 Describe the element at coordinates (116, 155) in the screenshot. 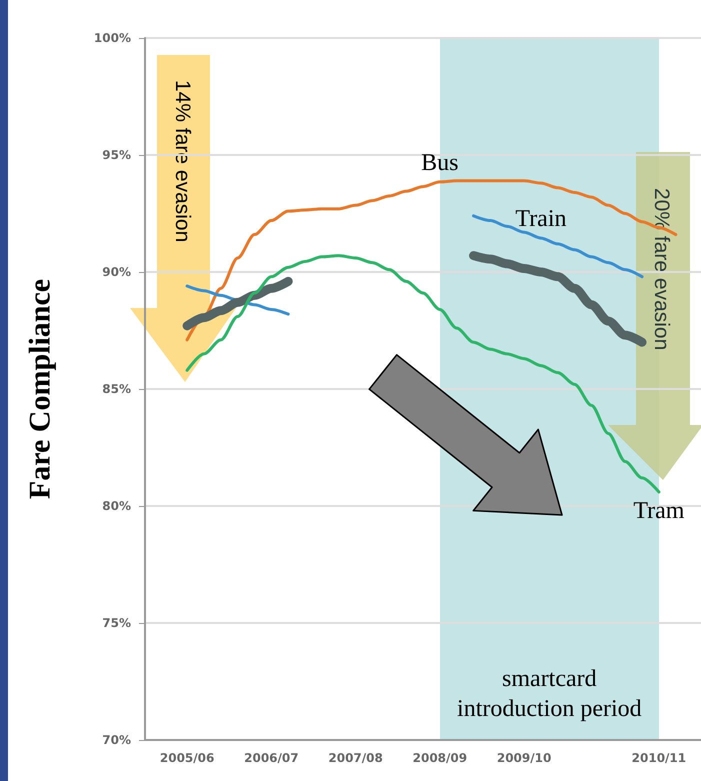

I see `y-tick-label: 95%` at that location.